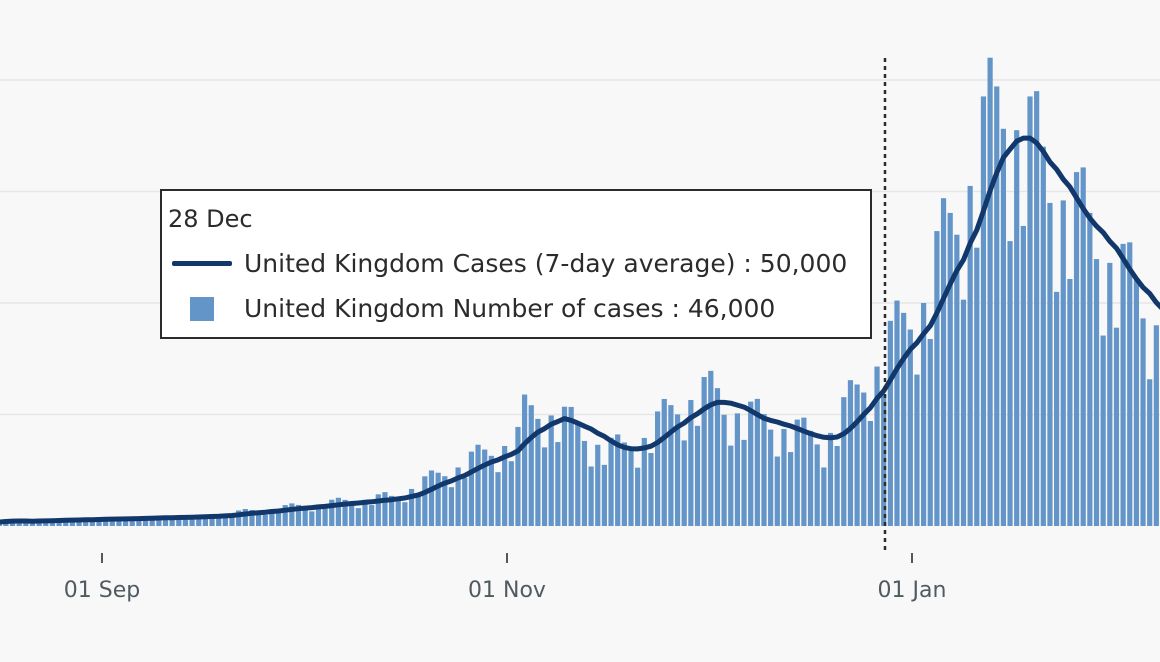 Image resolution: width=1160 pixels, height=662 pixels. Describe the element at coordinates (210, 219) in the screenshot. I see `tooltip-date: 28 Dec` at that location.